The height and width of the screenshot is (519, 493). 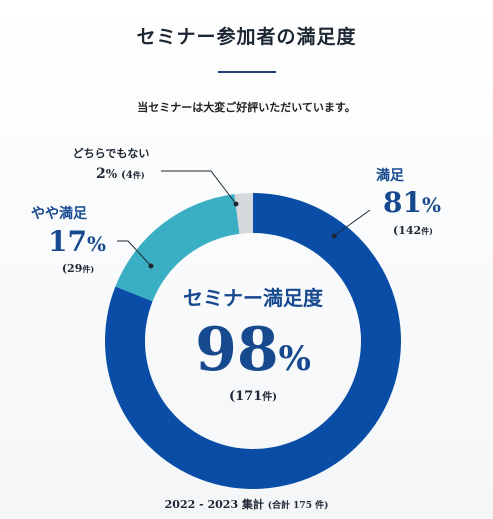 What do you see at coordinates (151, 266) in the screenshot?
I see `leader-somewhat-dot` at bounding box center [151, 266].